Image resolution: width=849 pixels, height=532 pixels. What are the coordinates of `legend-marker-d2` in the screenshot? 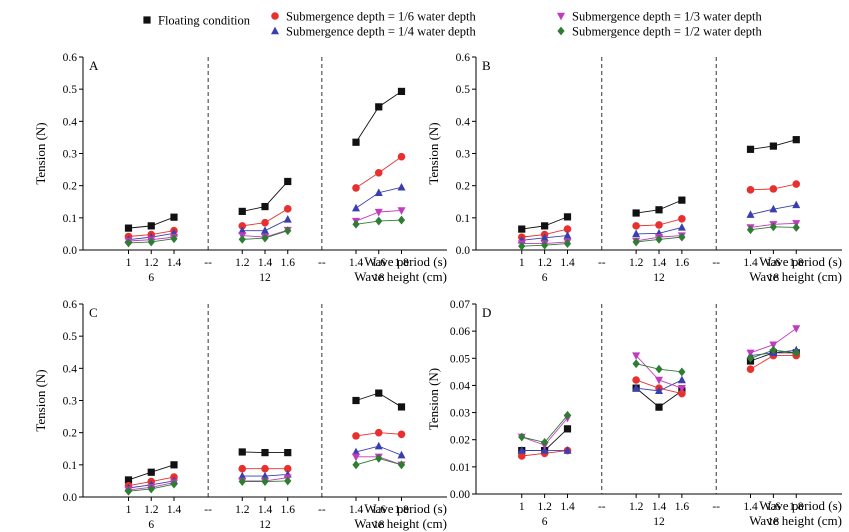 It's located at (561, 31).